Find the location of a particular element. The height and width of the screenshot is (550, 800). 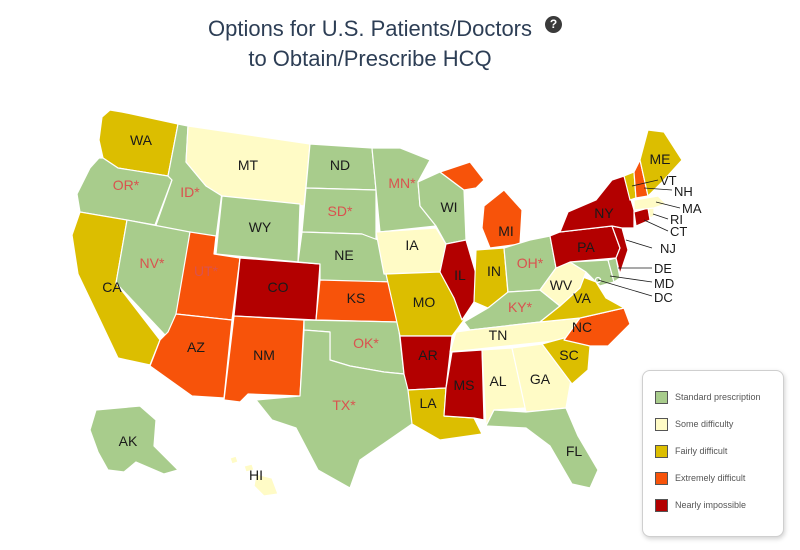

label-ia: IA is located at coordinates (412, 245).